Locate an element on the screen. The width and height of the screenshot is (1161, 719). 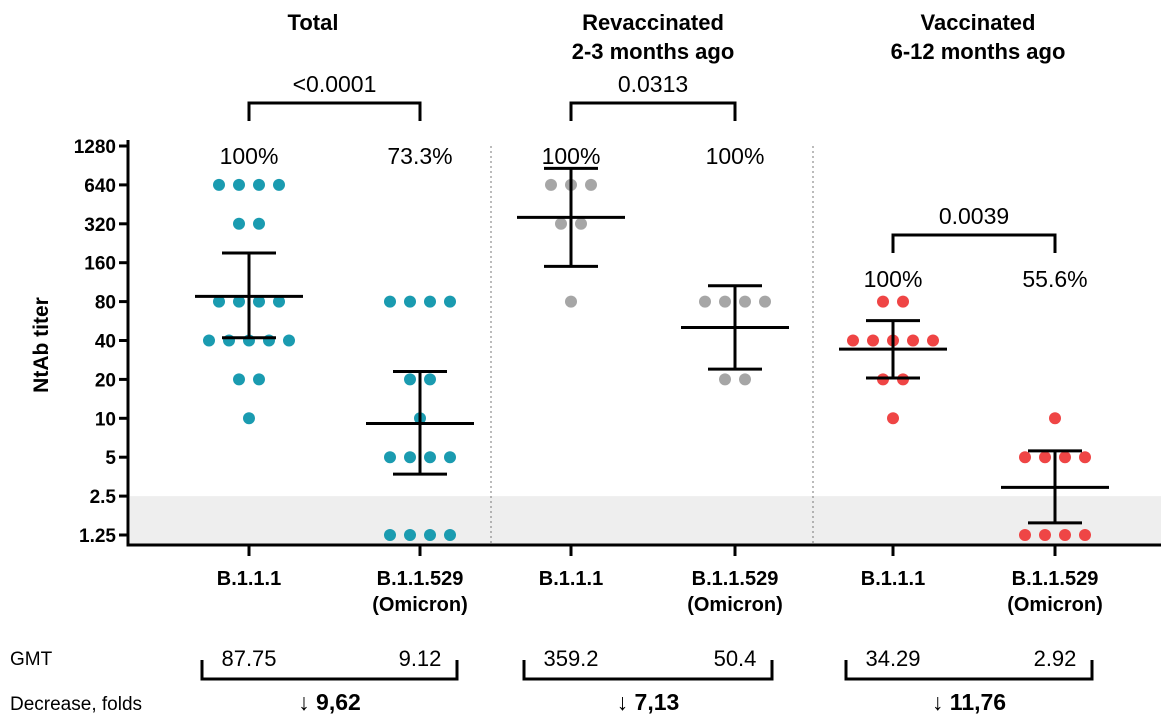
y-tick-label: 1.25 is located at coordinates (97, 536).